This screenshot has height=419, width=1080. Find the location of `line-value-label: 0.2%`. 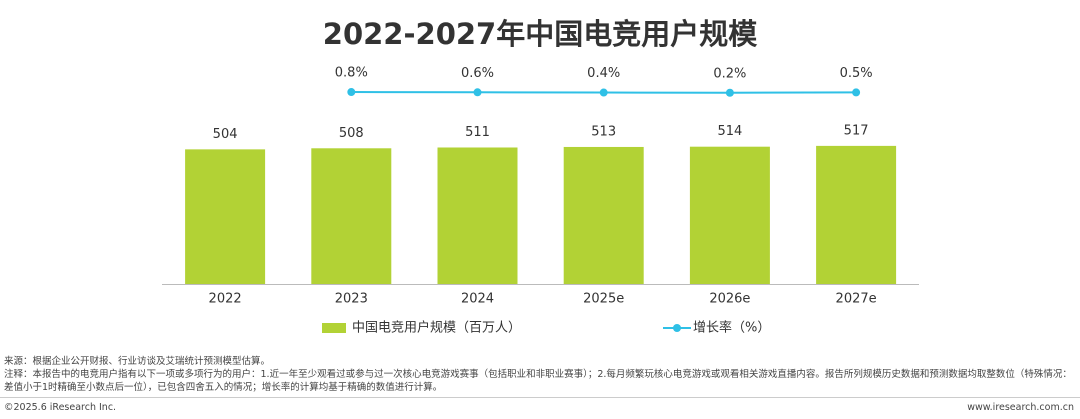

line-value-label: 0.2% is located at coordinates (729, 73).